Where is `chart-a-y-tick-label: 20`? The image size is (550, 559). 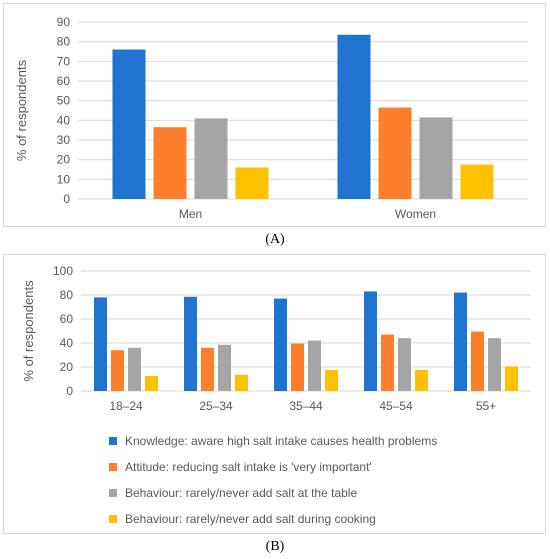
chart-a-y-tick-label: 20 is located at coordinates (64, 160).